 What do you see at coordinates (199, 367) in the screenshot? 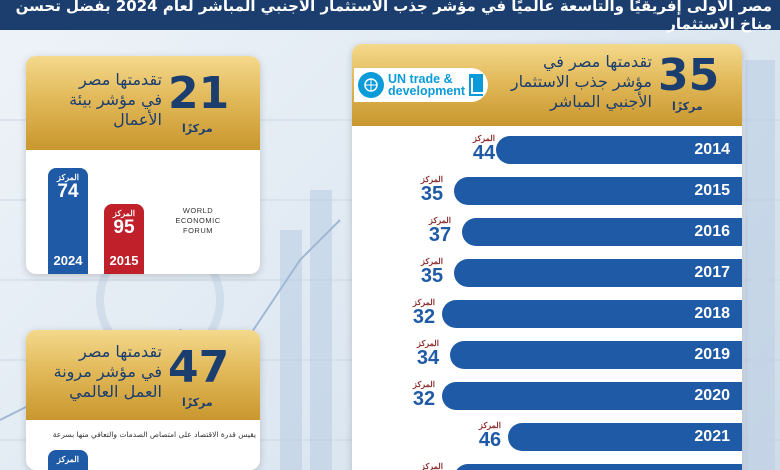
I see `resilience-number: 47` at bounding box center [199, 367].